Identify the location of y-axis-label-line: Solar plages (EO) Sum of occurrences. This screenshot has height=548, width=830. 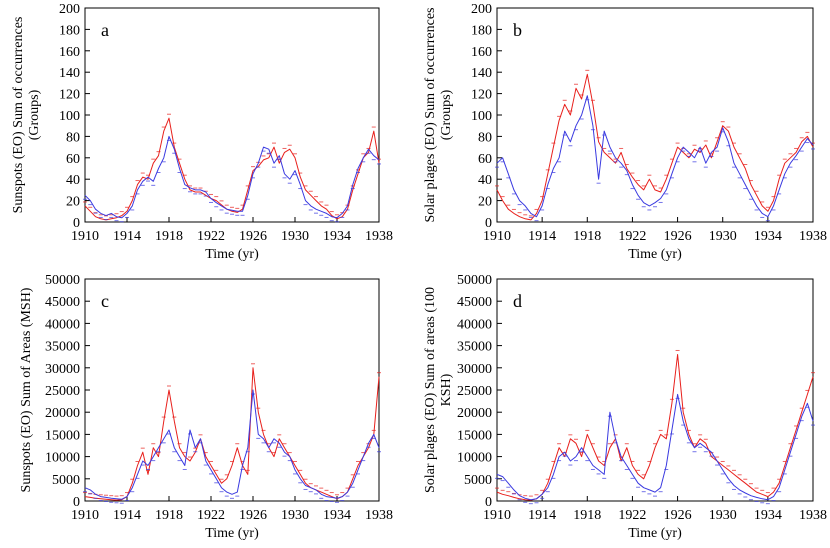
(430, 115).